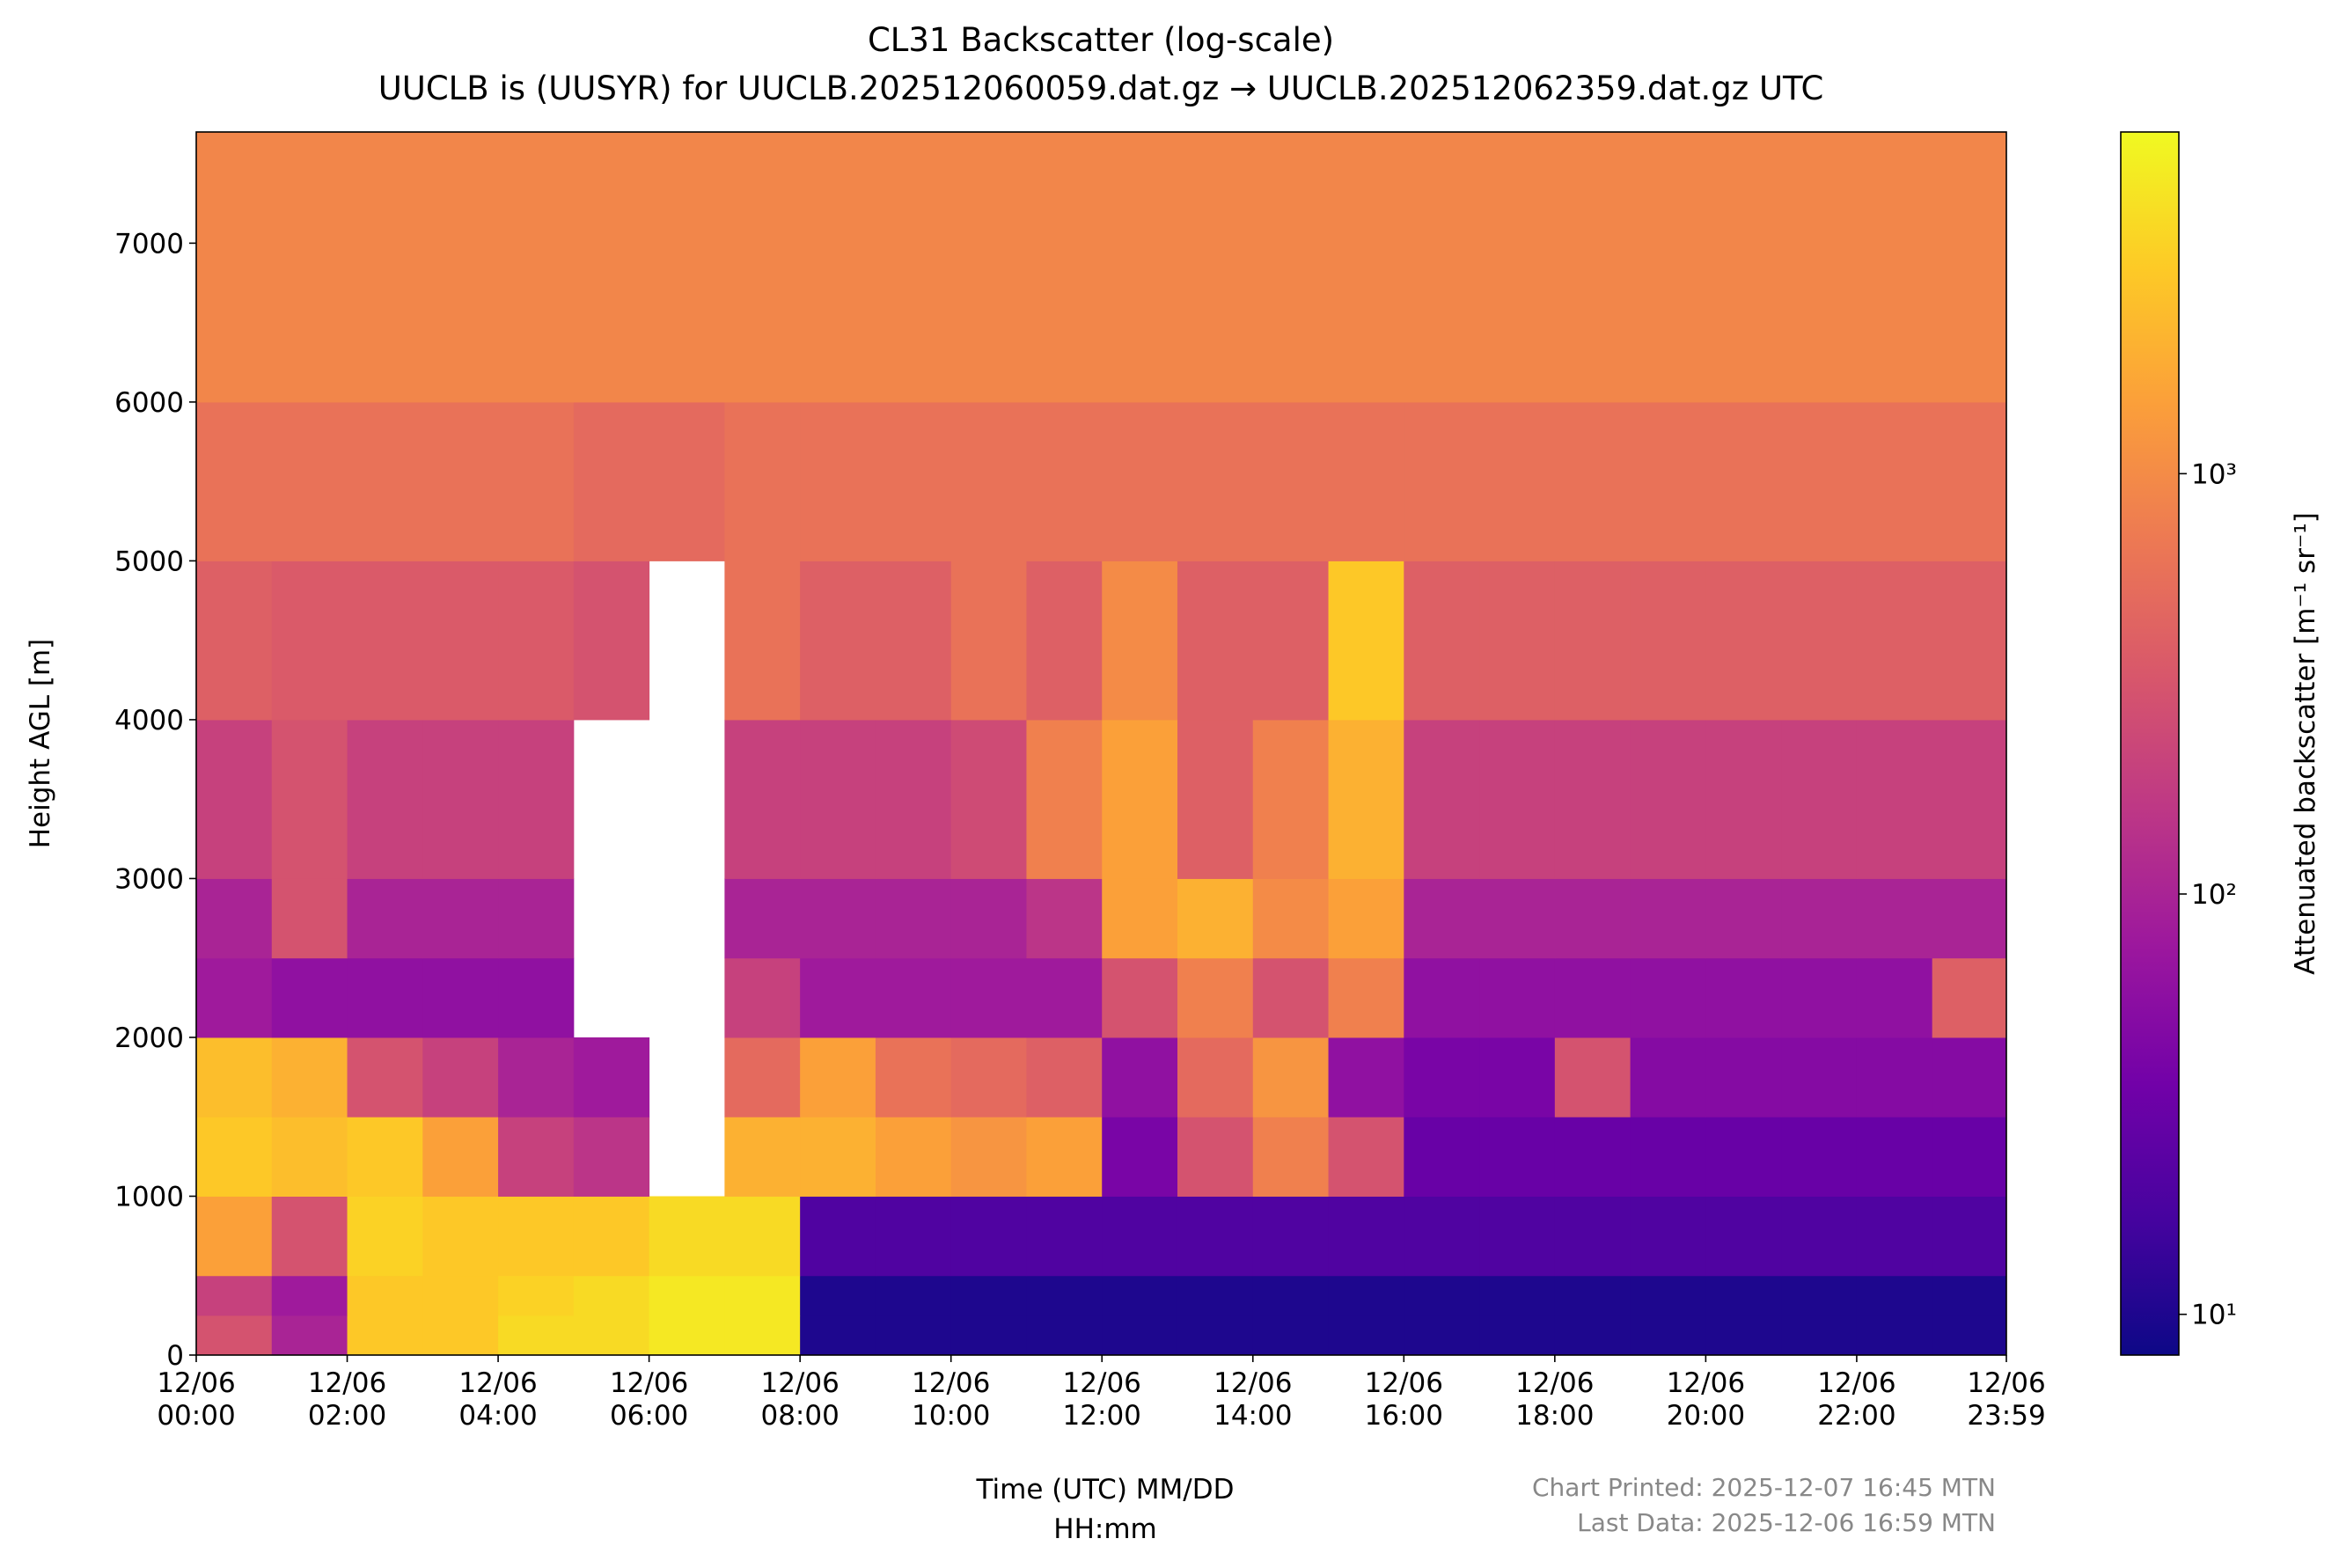 Image resolution: width=2339 pixels, height=1568 pixels. Describe the element at coordinates (196, 1416) in the screenshot. I see `x-tick-label-line: 00:00` at that location.